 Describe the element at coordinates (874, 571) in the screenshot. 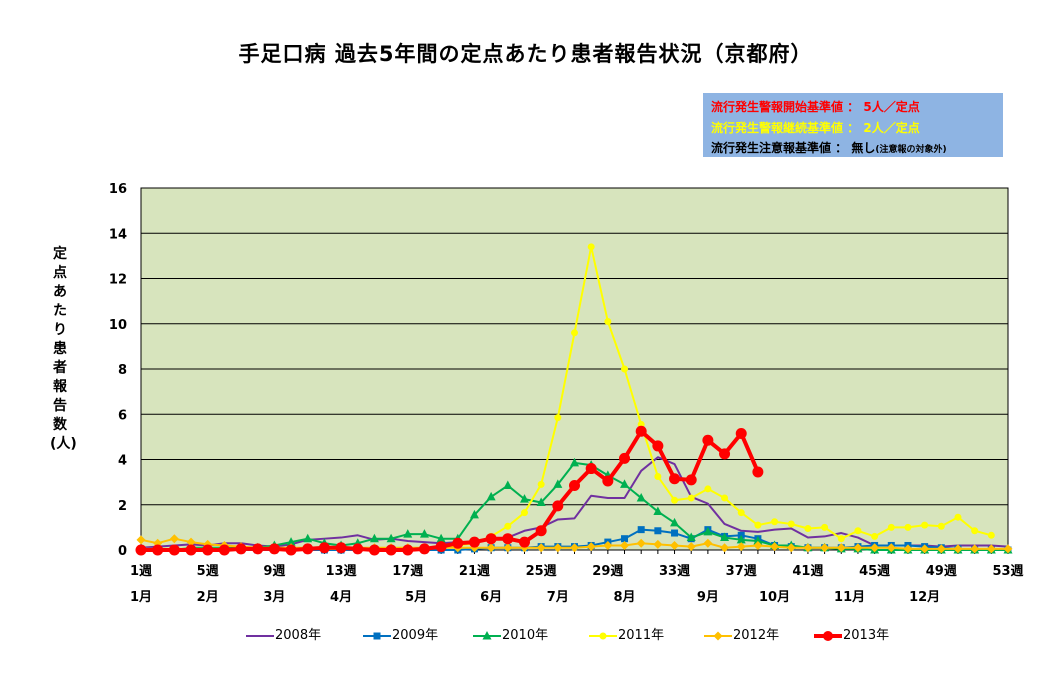

I see `x-tick-label-week: 45週` at that location.